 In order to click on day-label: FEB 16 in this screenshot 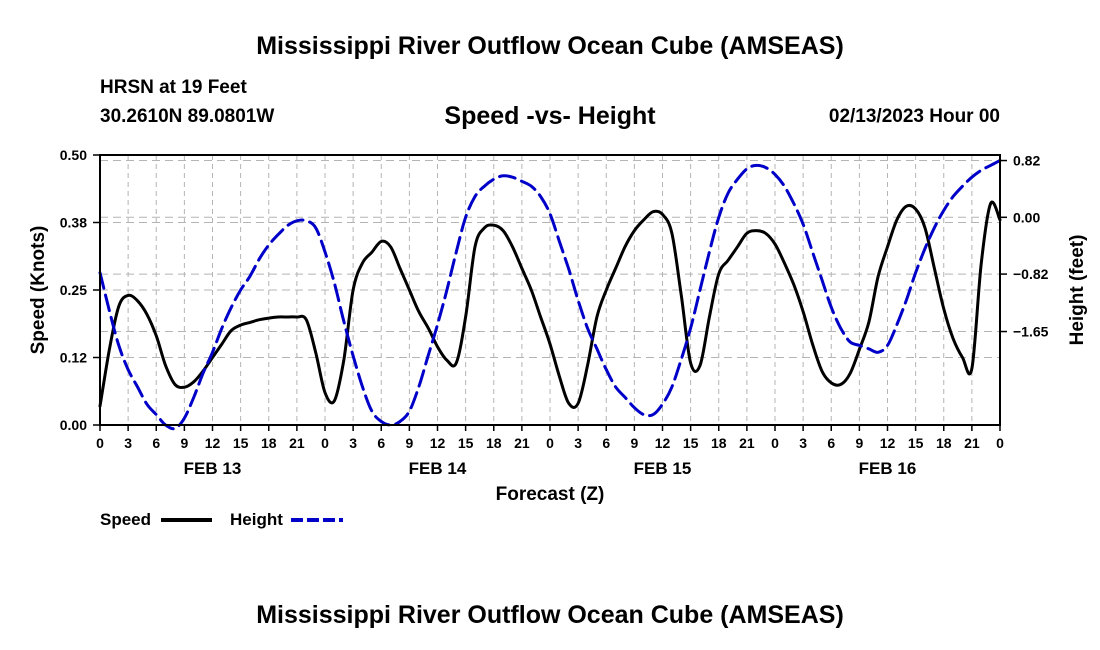, I will do `click(888, 468)`.